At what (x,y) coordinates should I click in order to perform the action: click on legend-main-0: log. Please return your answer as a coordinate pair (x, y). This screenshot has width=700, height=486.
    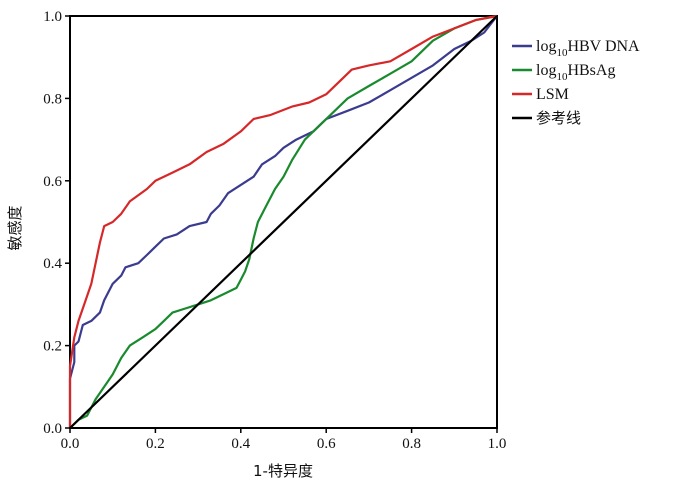
    Looking at the image, I should click on (546, 46).